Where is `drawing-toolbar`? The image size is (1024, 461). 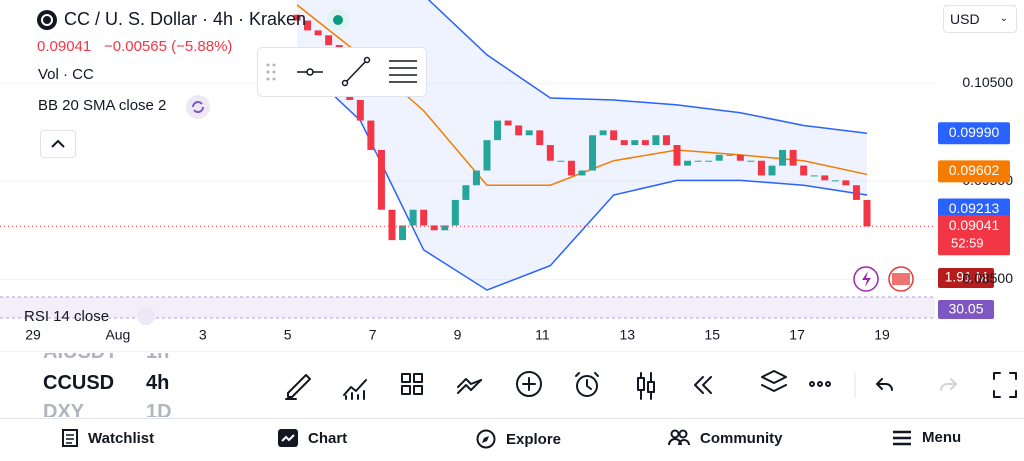 drawing-toolbar is located at coordinates (342, 72).